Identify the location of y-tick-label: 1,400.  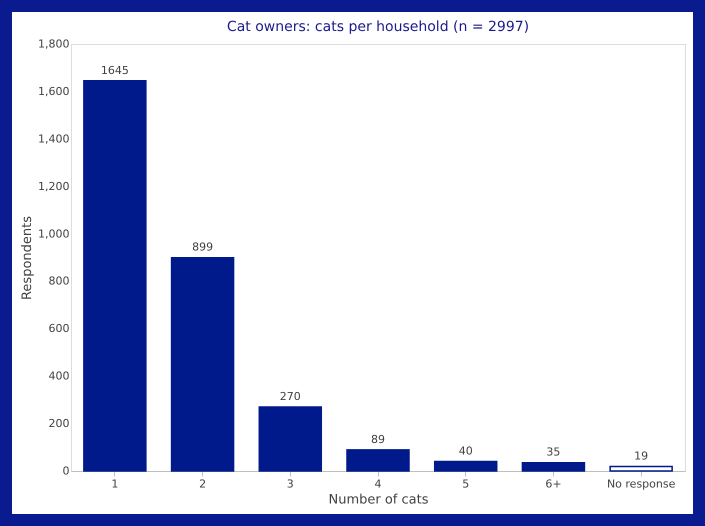
(54, 139).